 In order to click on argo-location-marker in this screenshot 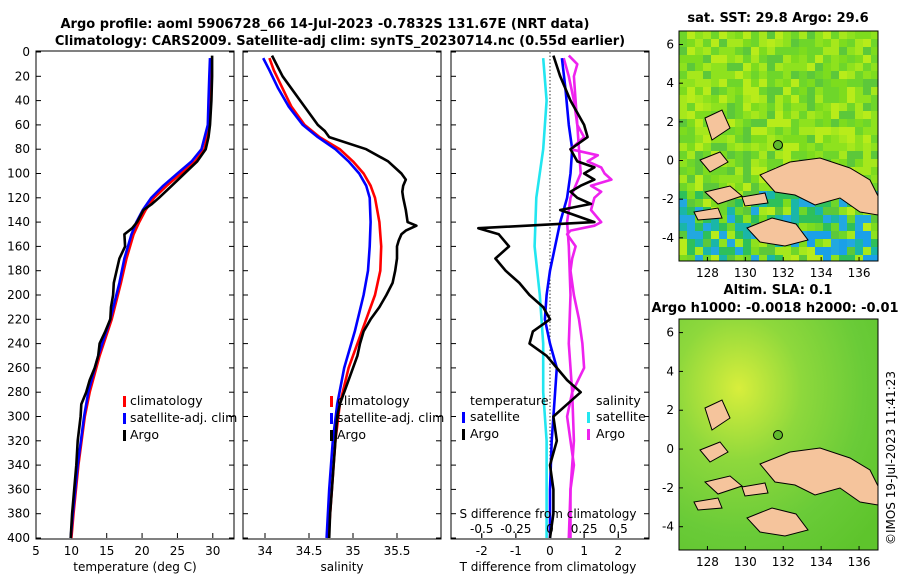, I will do `click(778, 435)`.